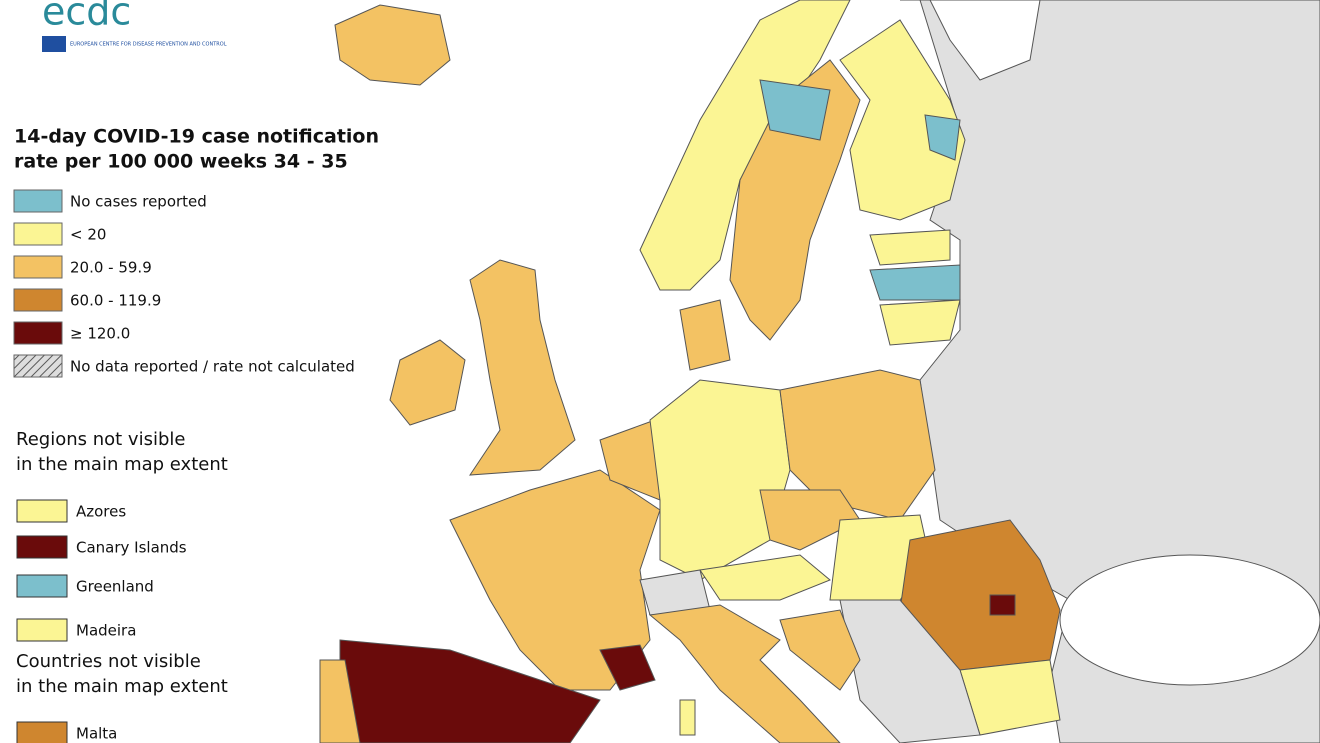  What do you see at coordinates (42, 732) in the screenshot?
I see `country-swatch` at bounding box center [42, 732].